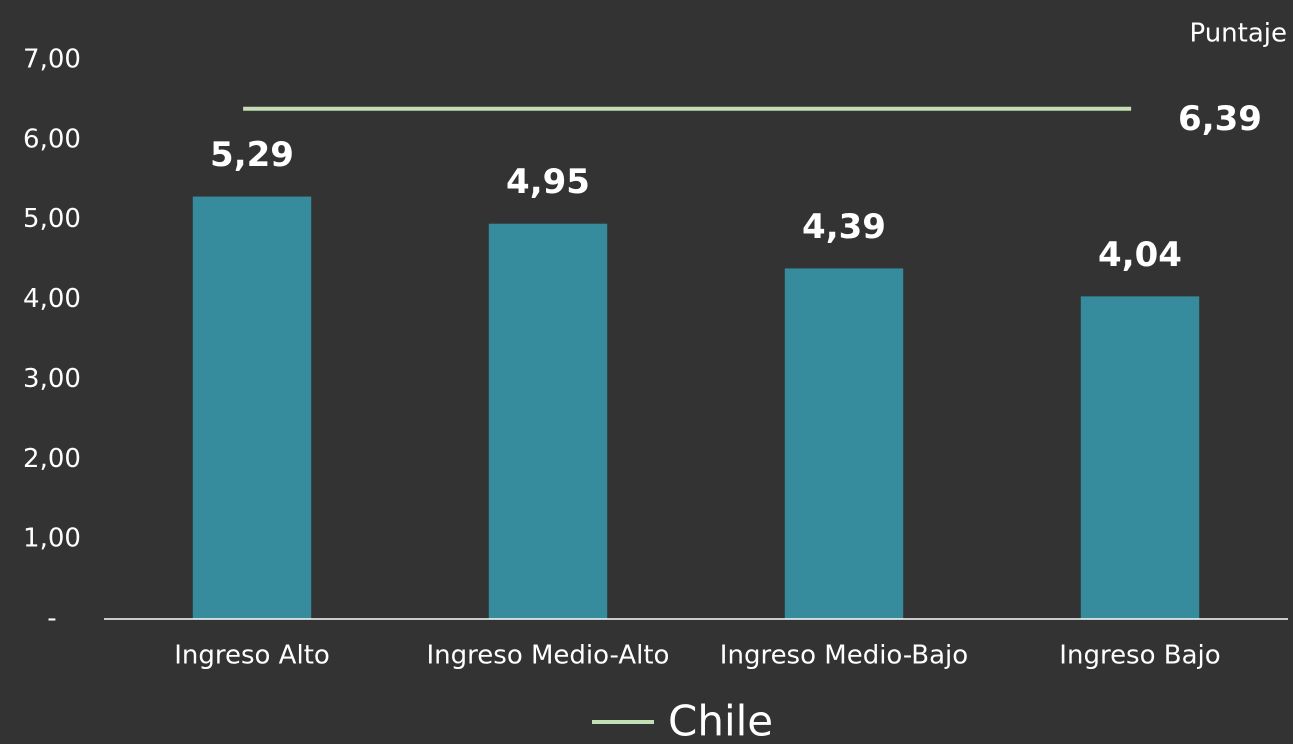  I want to click on data-label: 4,95, so click(548, 182).